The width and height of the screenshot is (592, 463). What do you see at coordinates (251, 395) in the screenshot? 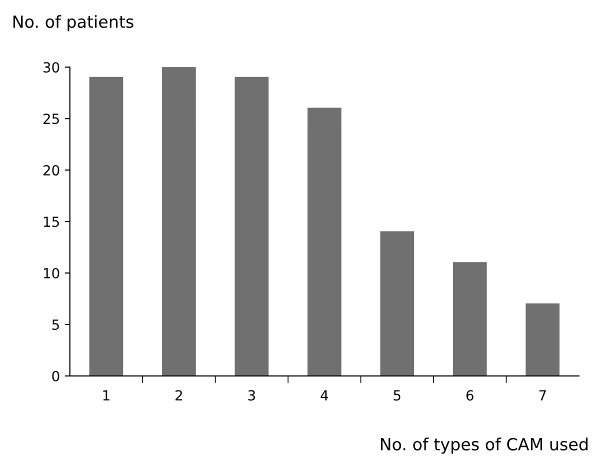
I see `x-tick-label: 3` at bounding box center [251, 395].